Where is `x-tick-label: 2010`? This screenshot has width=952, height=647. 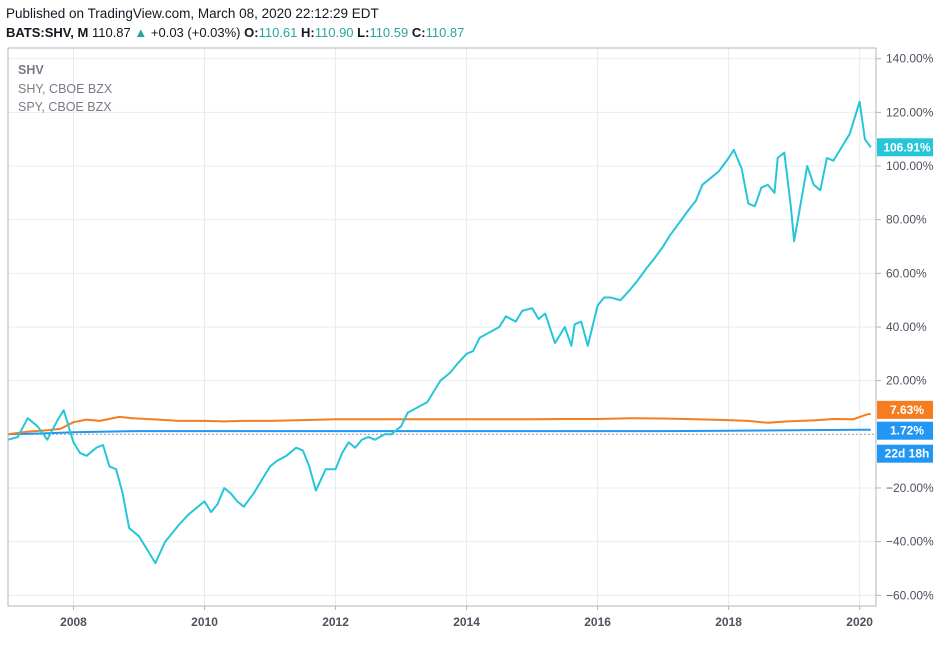
x-tick-label: 2010 is located at coordinates (204, 622).